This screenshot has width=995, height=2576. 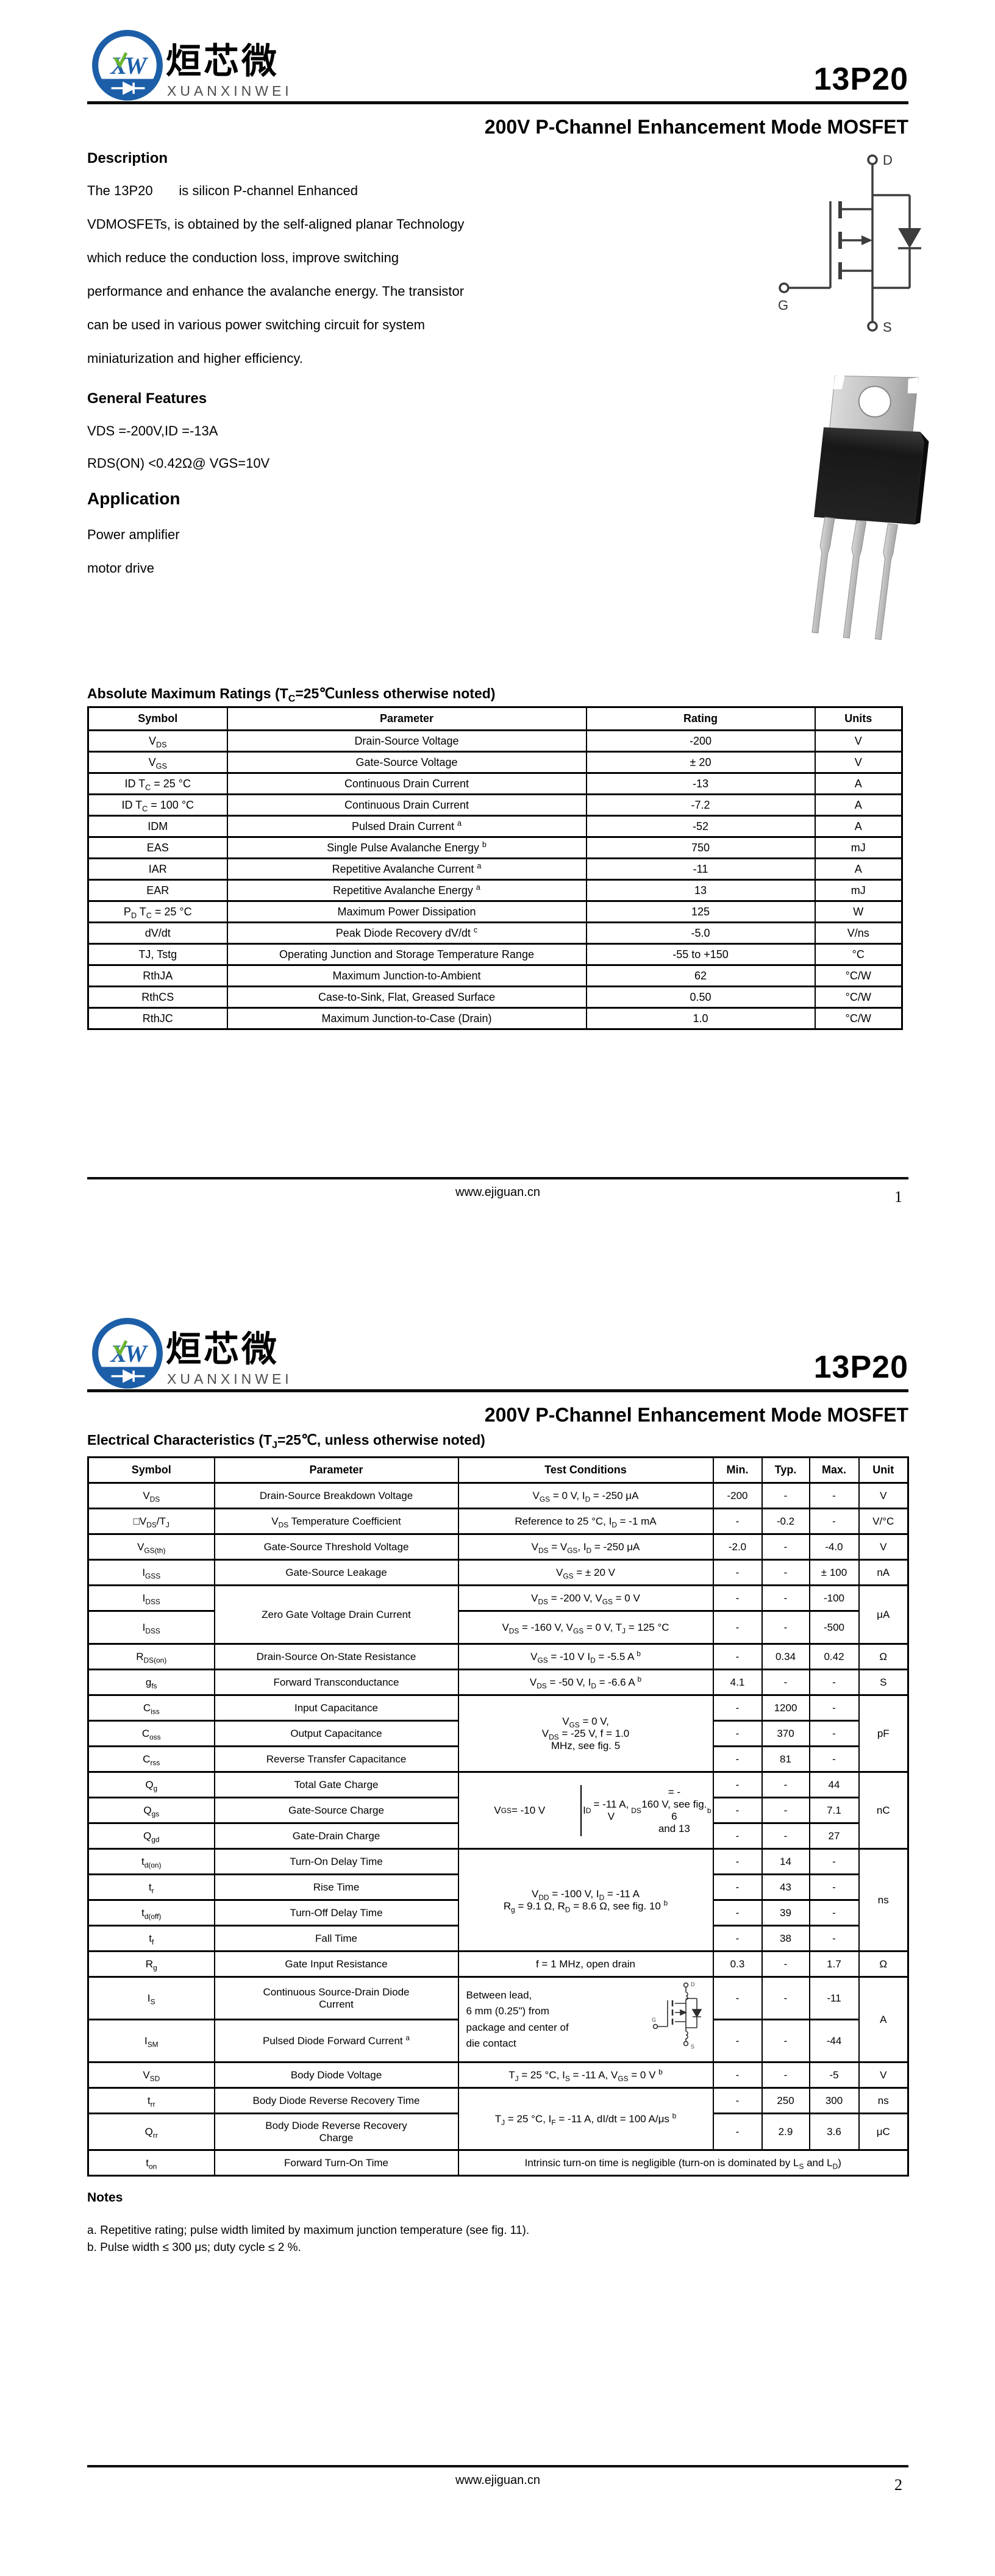 I want to click on company-logo-icon: XW, so click(x=128, y=65).